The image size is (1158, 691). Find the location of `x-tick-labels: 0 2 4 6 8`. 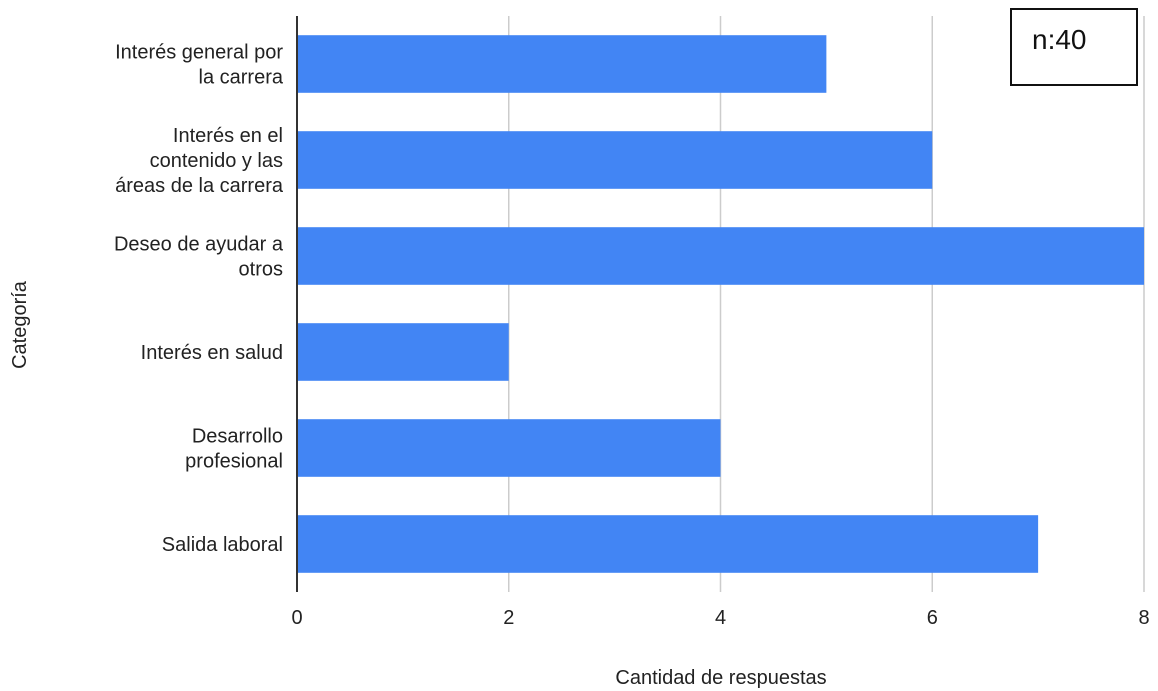

x-tick-labels: 0 2 4 6 8 is located at coordinates (720, 618).